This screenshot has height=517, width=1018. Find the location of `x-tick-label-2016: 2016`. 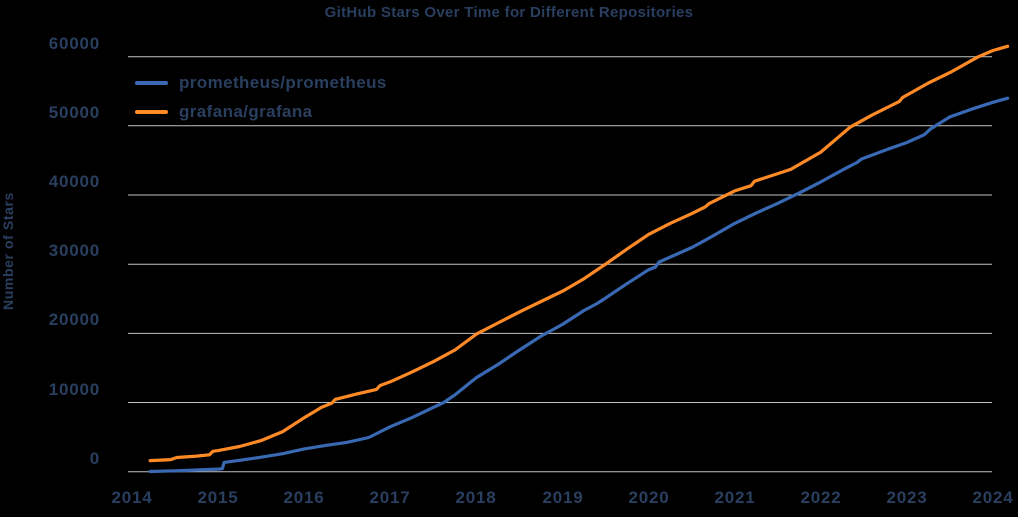

x-tick-label-2016: 2016 is located at coordinates (304, 497).